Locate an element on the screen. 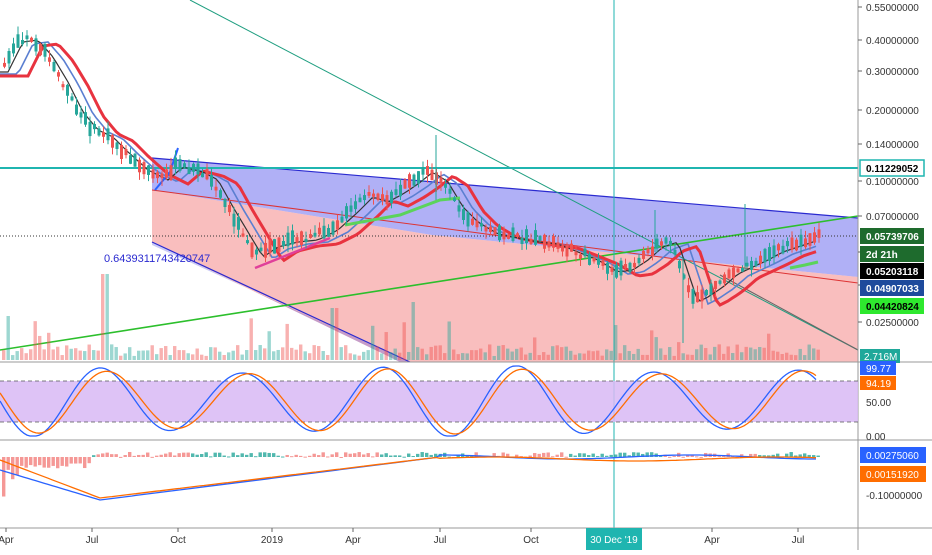  stoch-d-line is located at coordinates (408, 401).